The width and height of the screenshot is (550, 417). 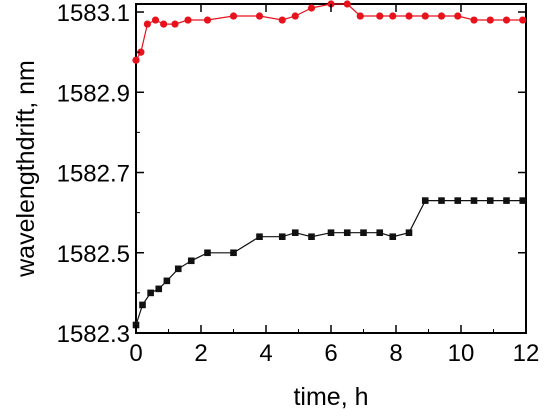 What do you see at coordinates (461, 353) in the screenshot?
I see `x-tick-label: 10` at bounding box center [461, 353].